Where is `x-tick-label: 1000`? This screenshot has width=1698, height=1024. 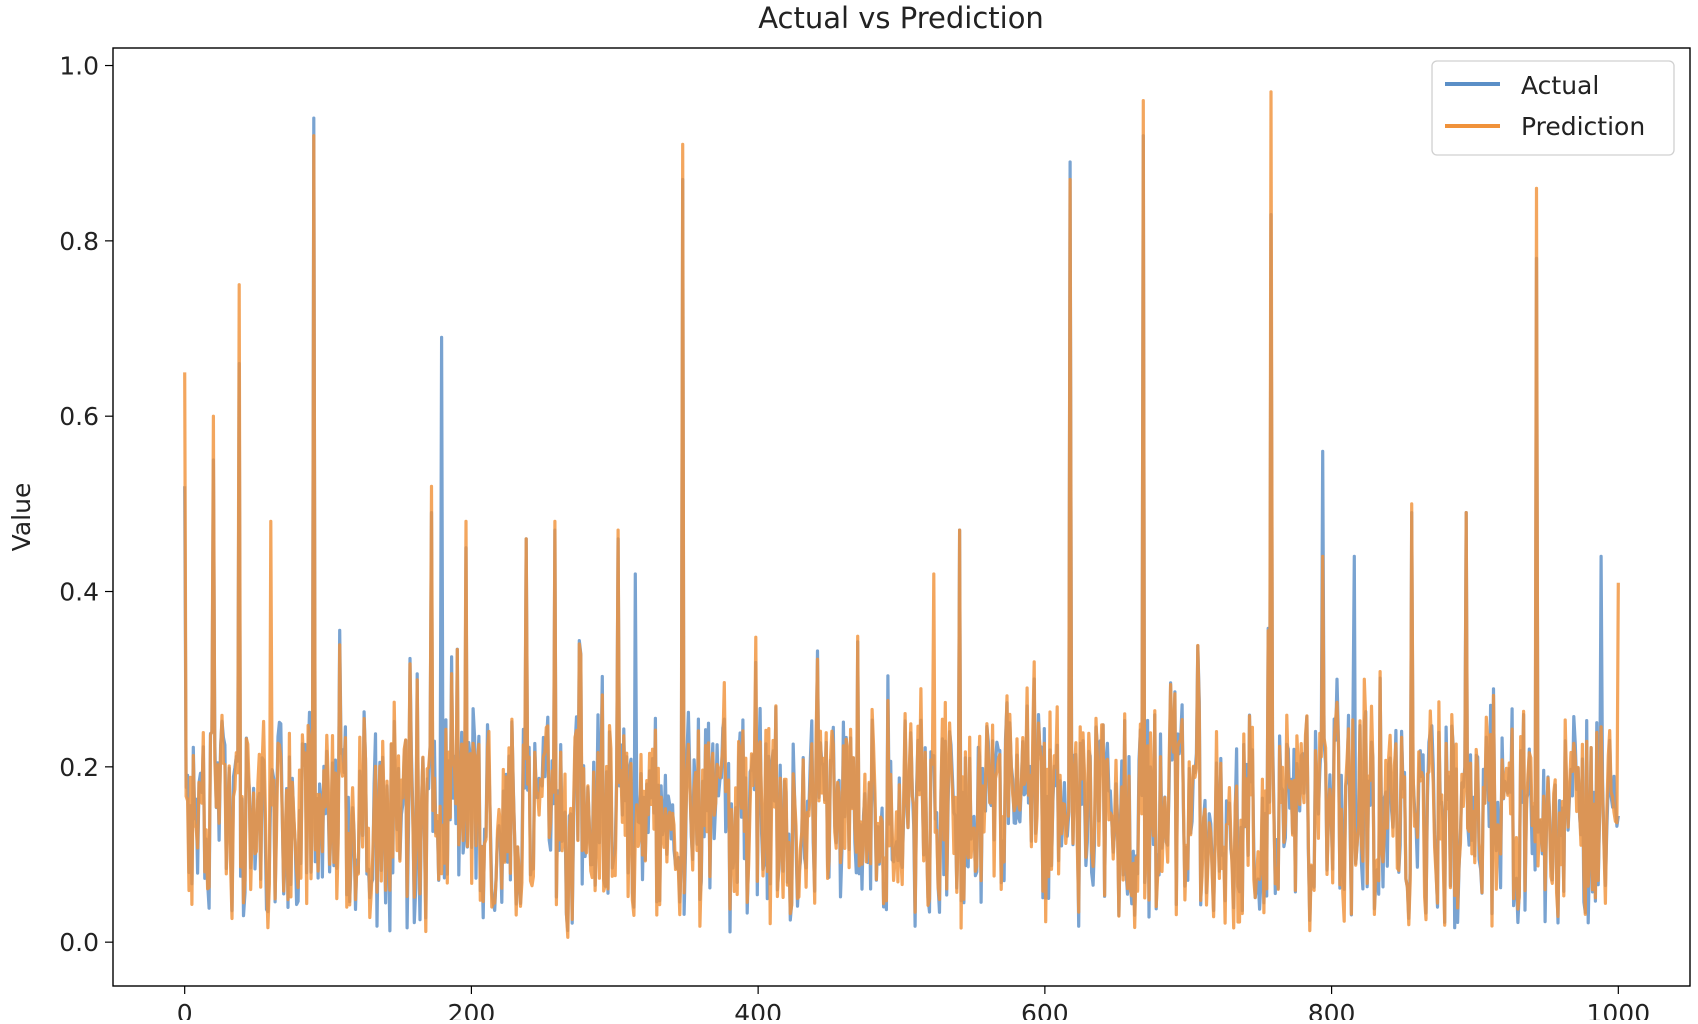
x-tick-label: 1000 is located at coordinates (1619, 1009).